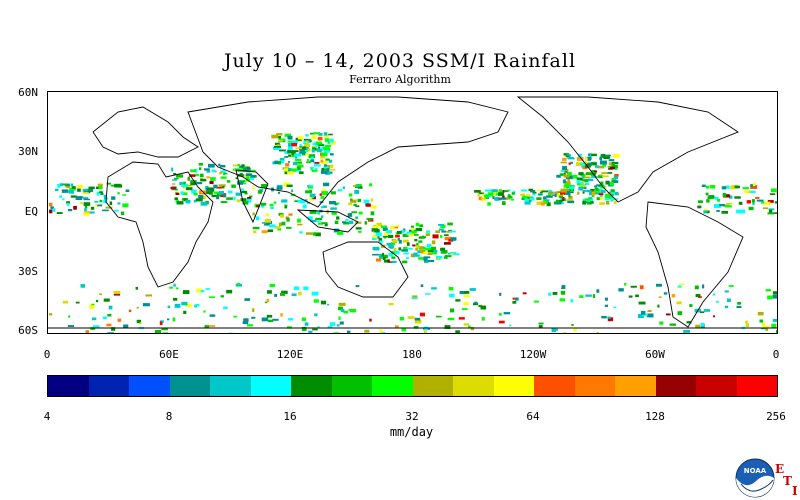  What do you see at coordinates (28, 92) in the screenshot?
I see `lat-label-60n: 60N` at bounding box center [28, 92].